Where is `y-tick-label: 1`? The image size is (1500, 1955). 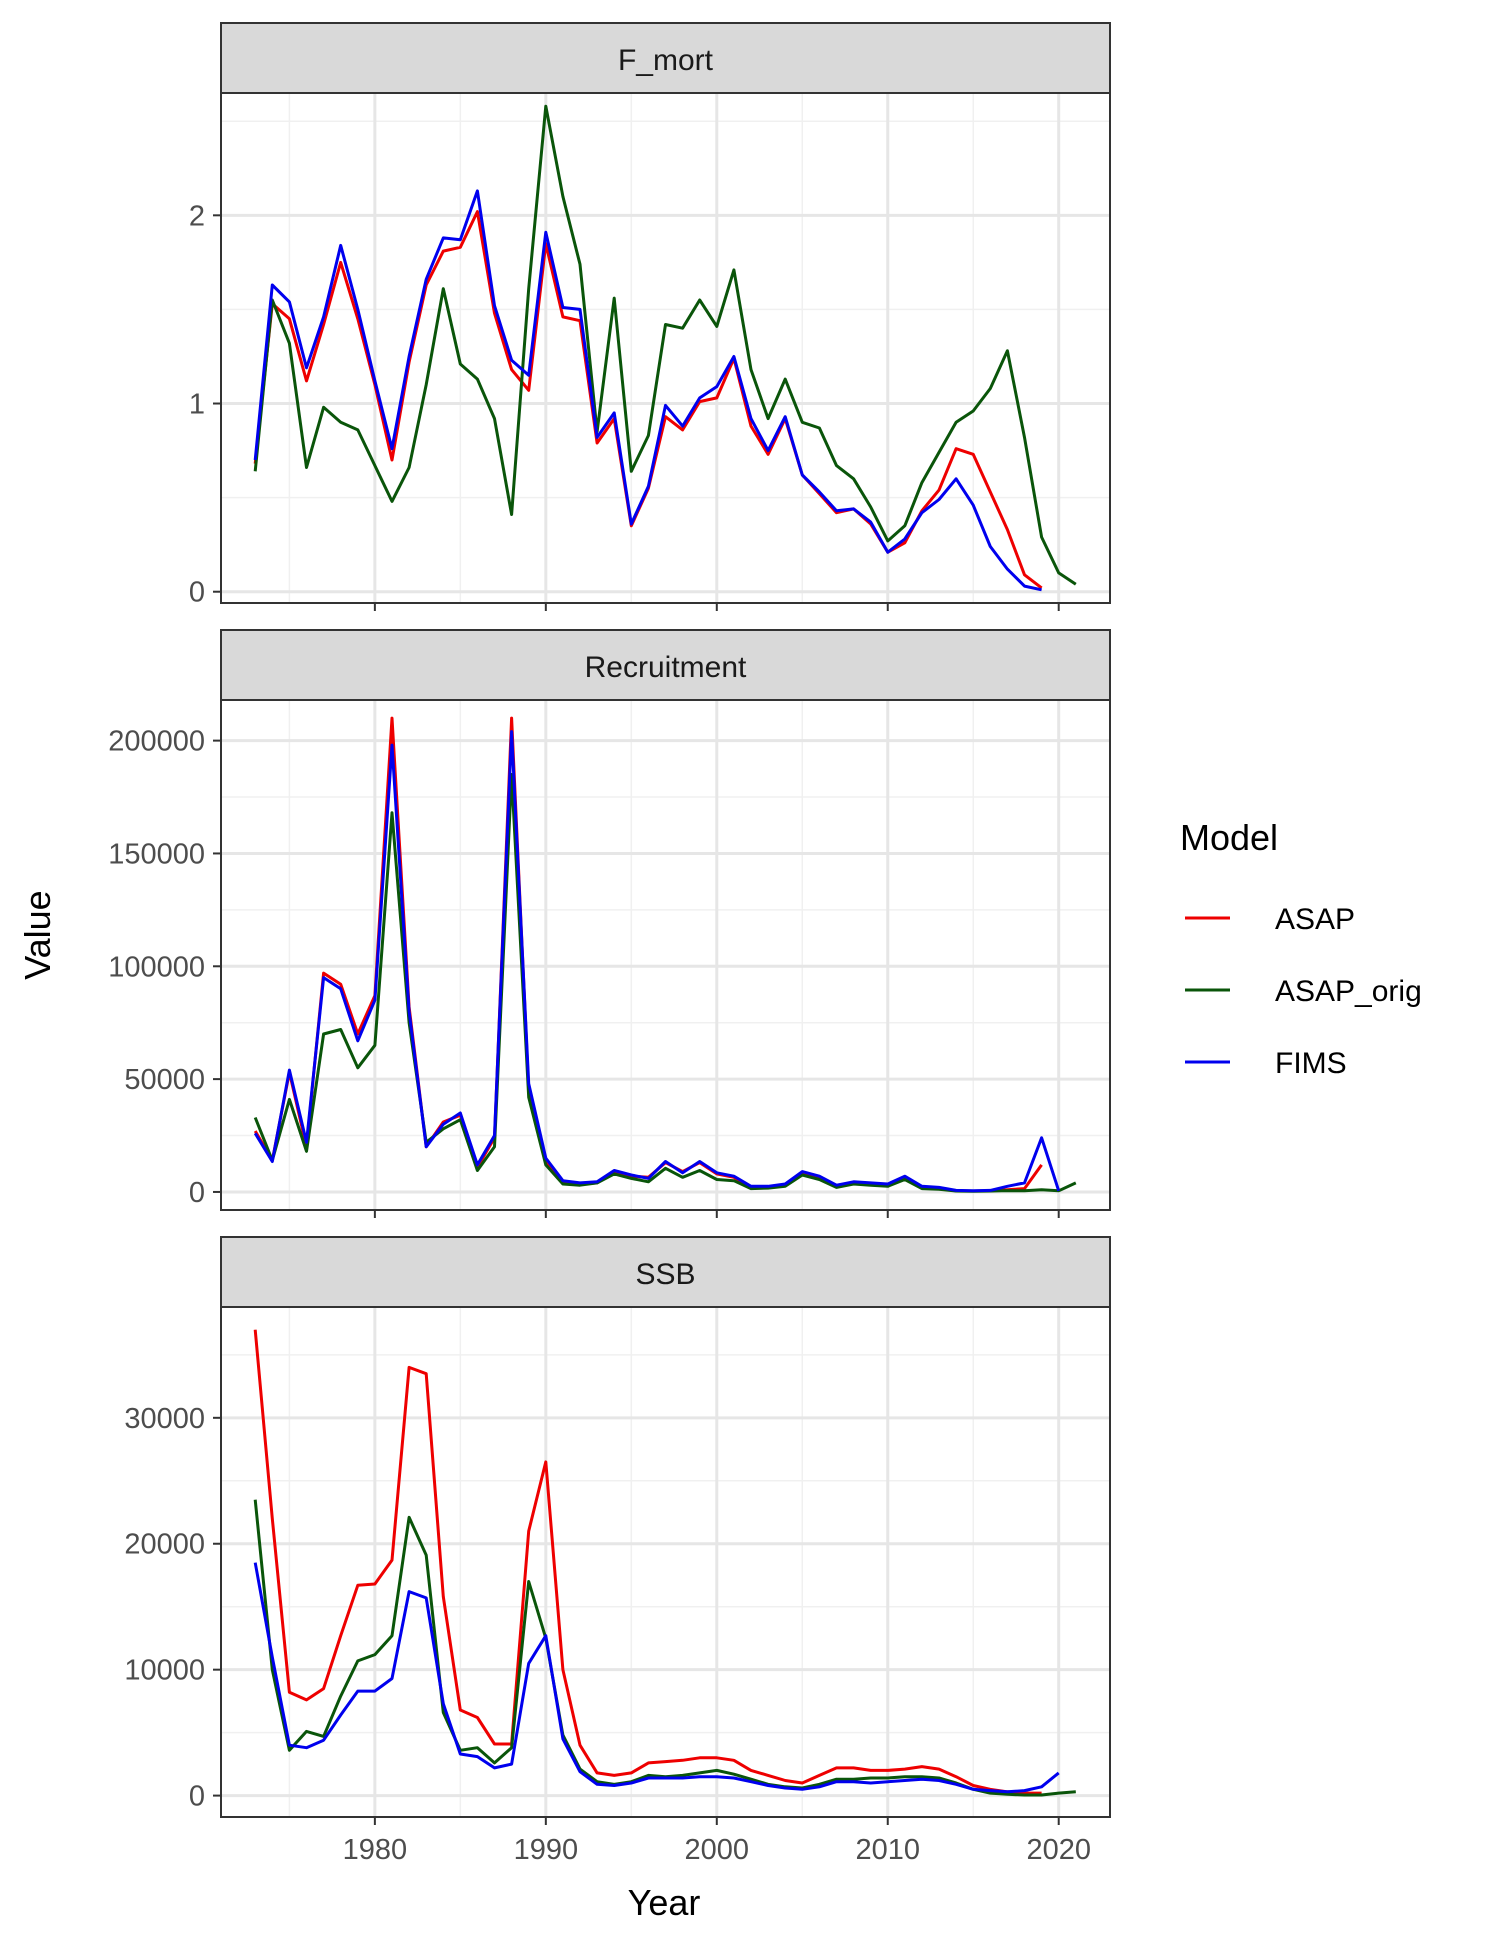 y-tick-label: 1 is located at coordinates (197, 405).